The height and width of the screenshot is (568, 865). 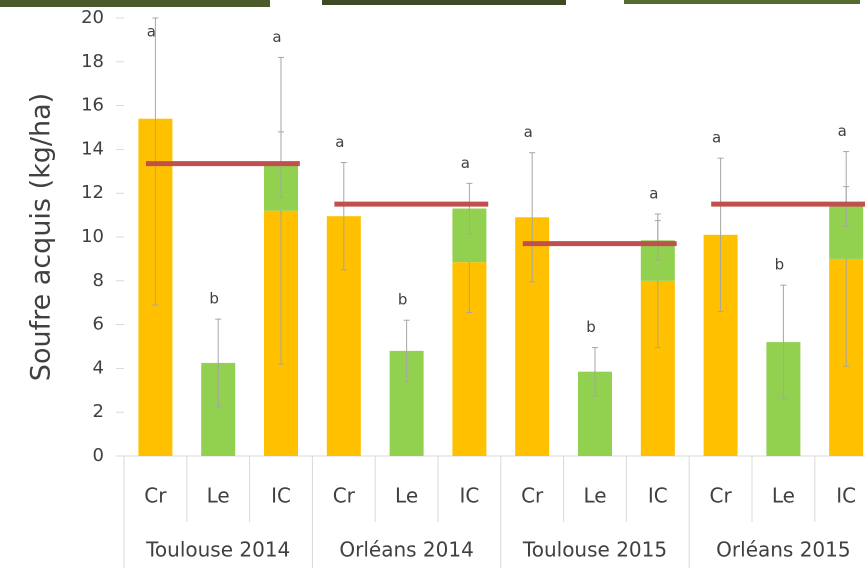 I want to click on y-tick-label: 12, so click(x=92, y=192).